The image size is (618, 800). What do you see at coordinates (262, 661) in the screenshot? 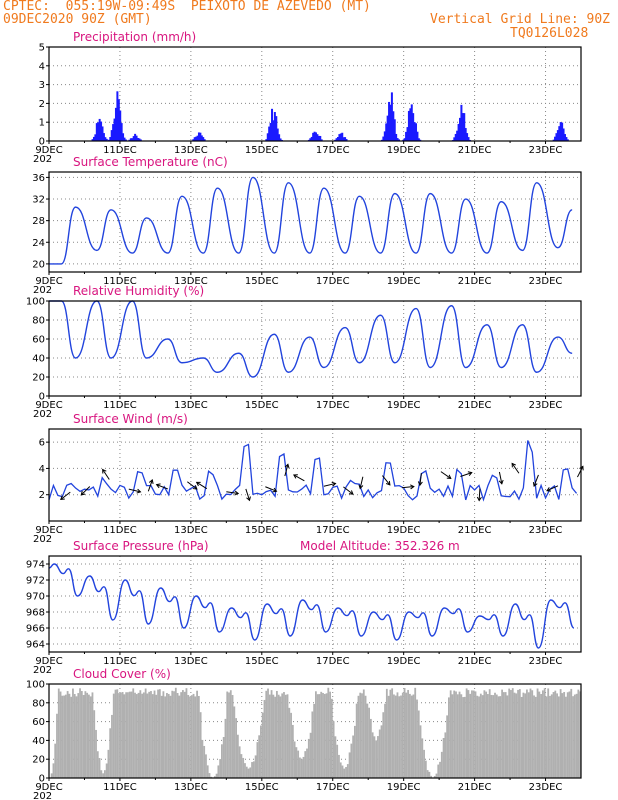
I see `x-tick-label: 15DEC` at bounding box center [262, 661].